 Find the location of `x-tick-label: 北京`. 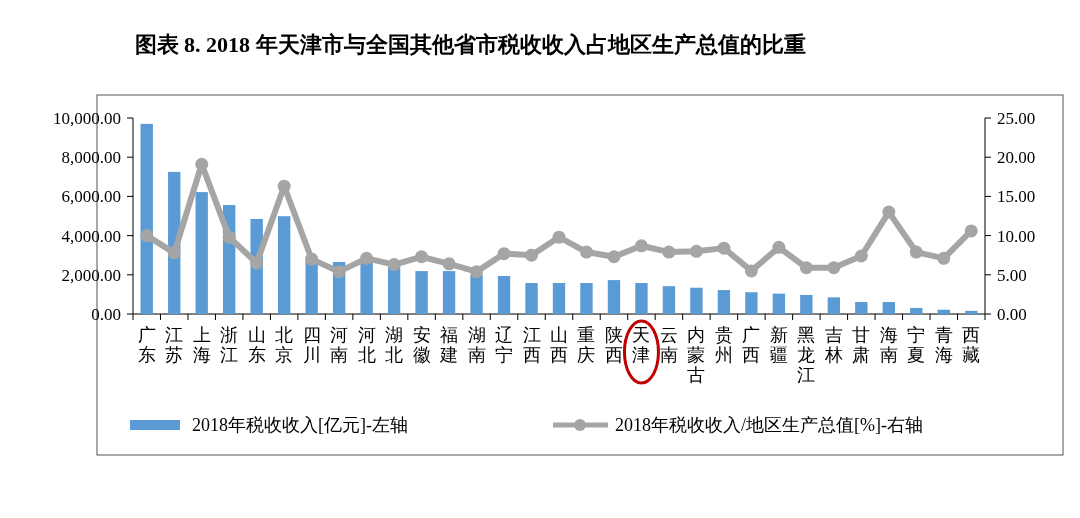

x-tick-label: 北京 is located at coordinates (284, 345).